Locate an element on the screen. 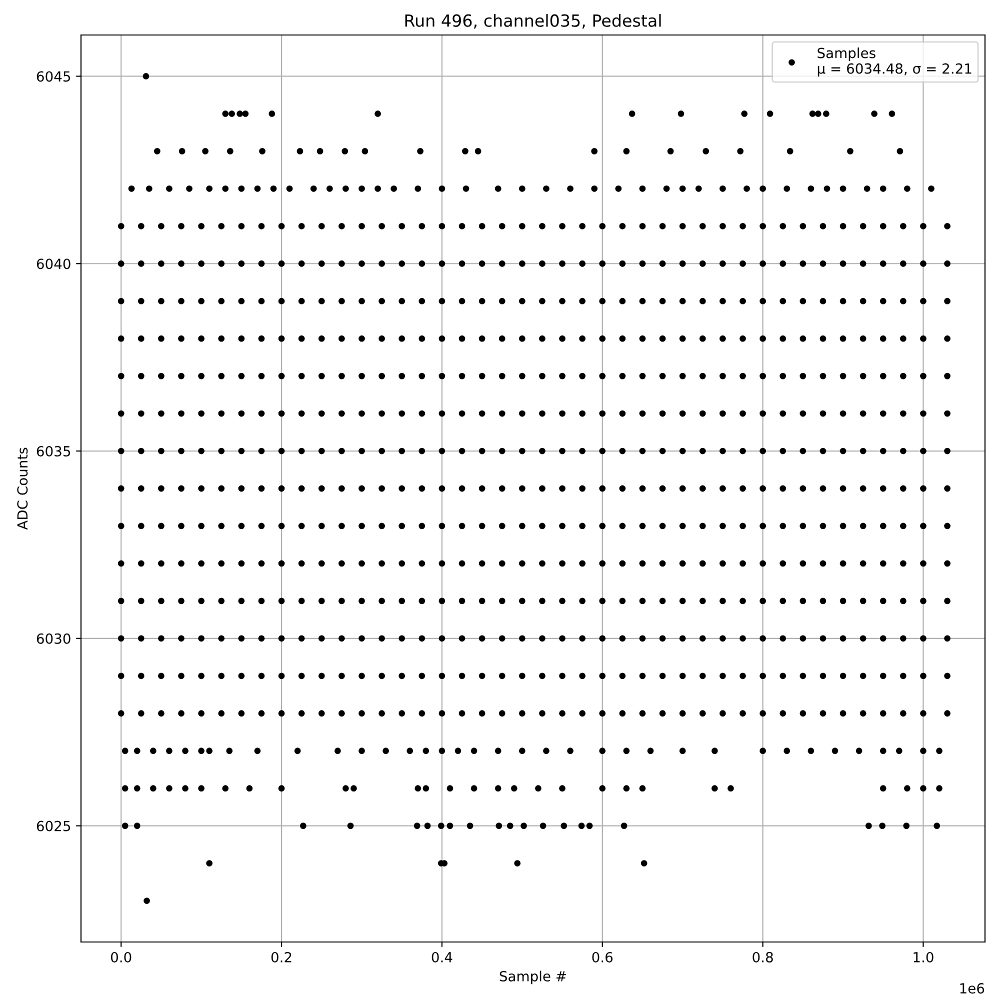  y-tick-label: 6040 is located at coordinates (53, 264).